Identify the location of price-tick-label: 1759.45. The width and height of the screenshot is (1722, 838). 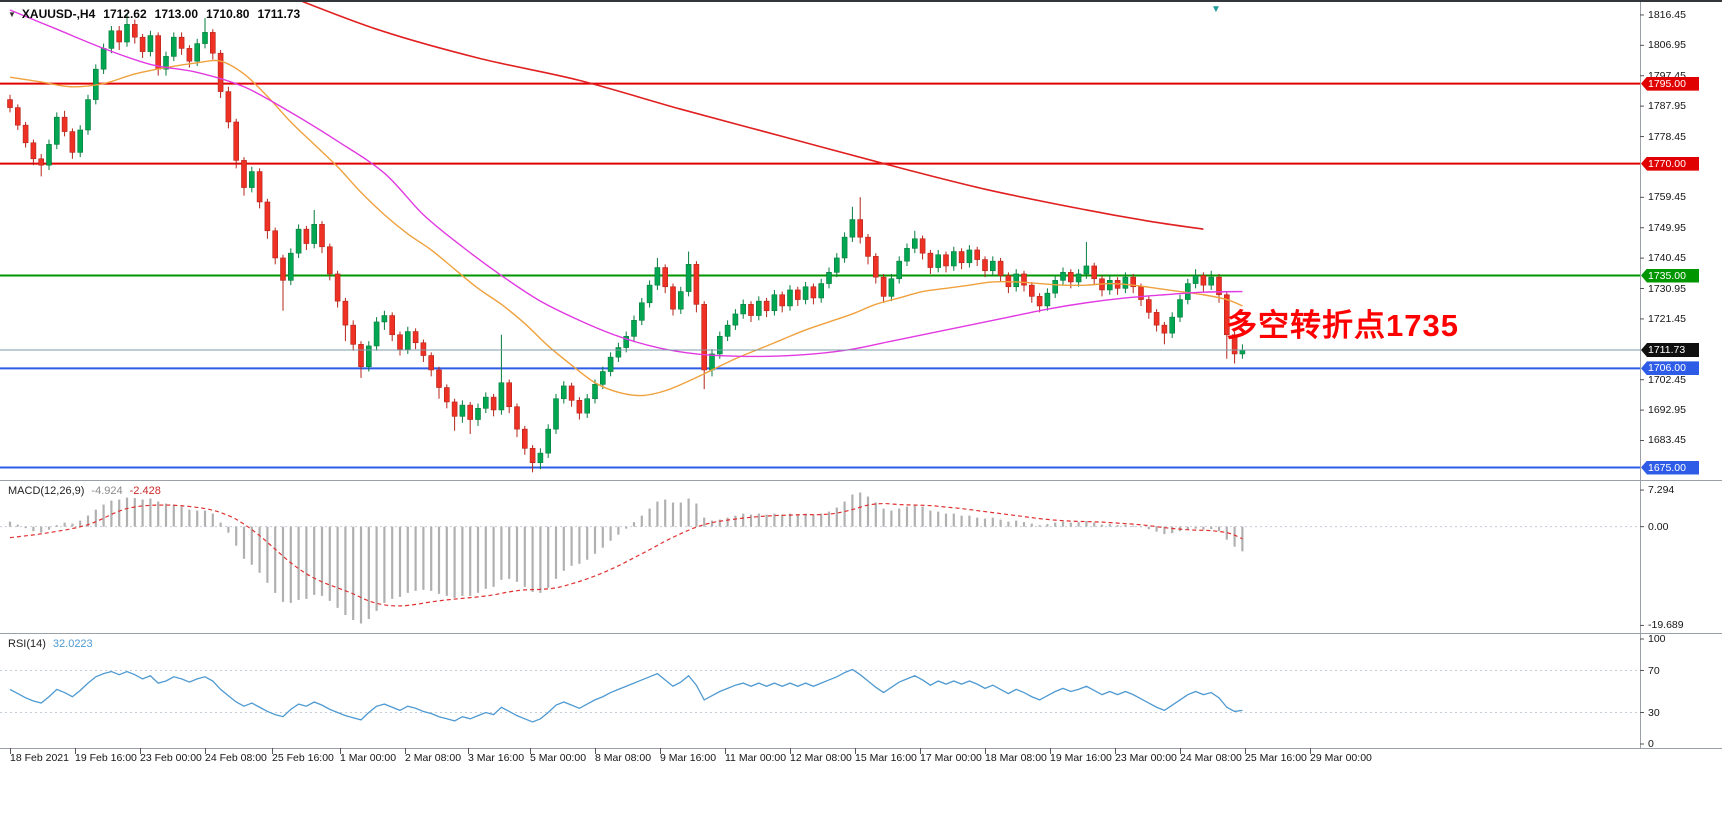
(1667, 197).